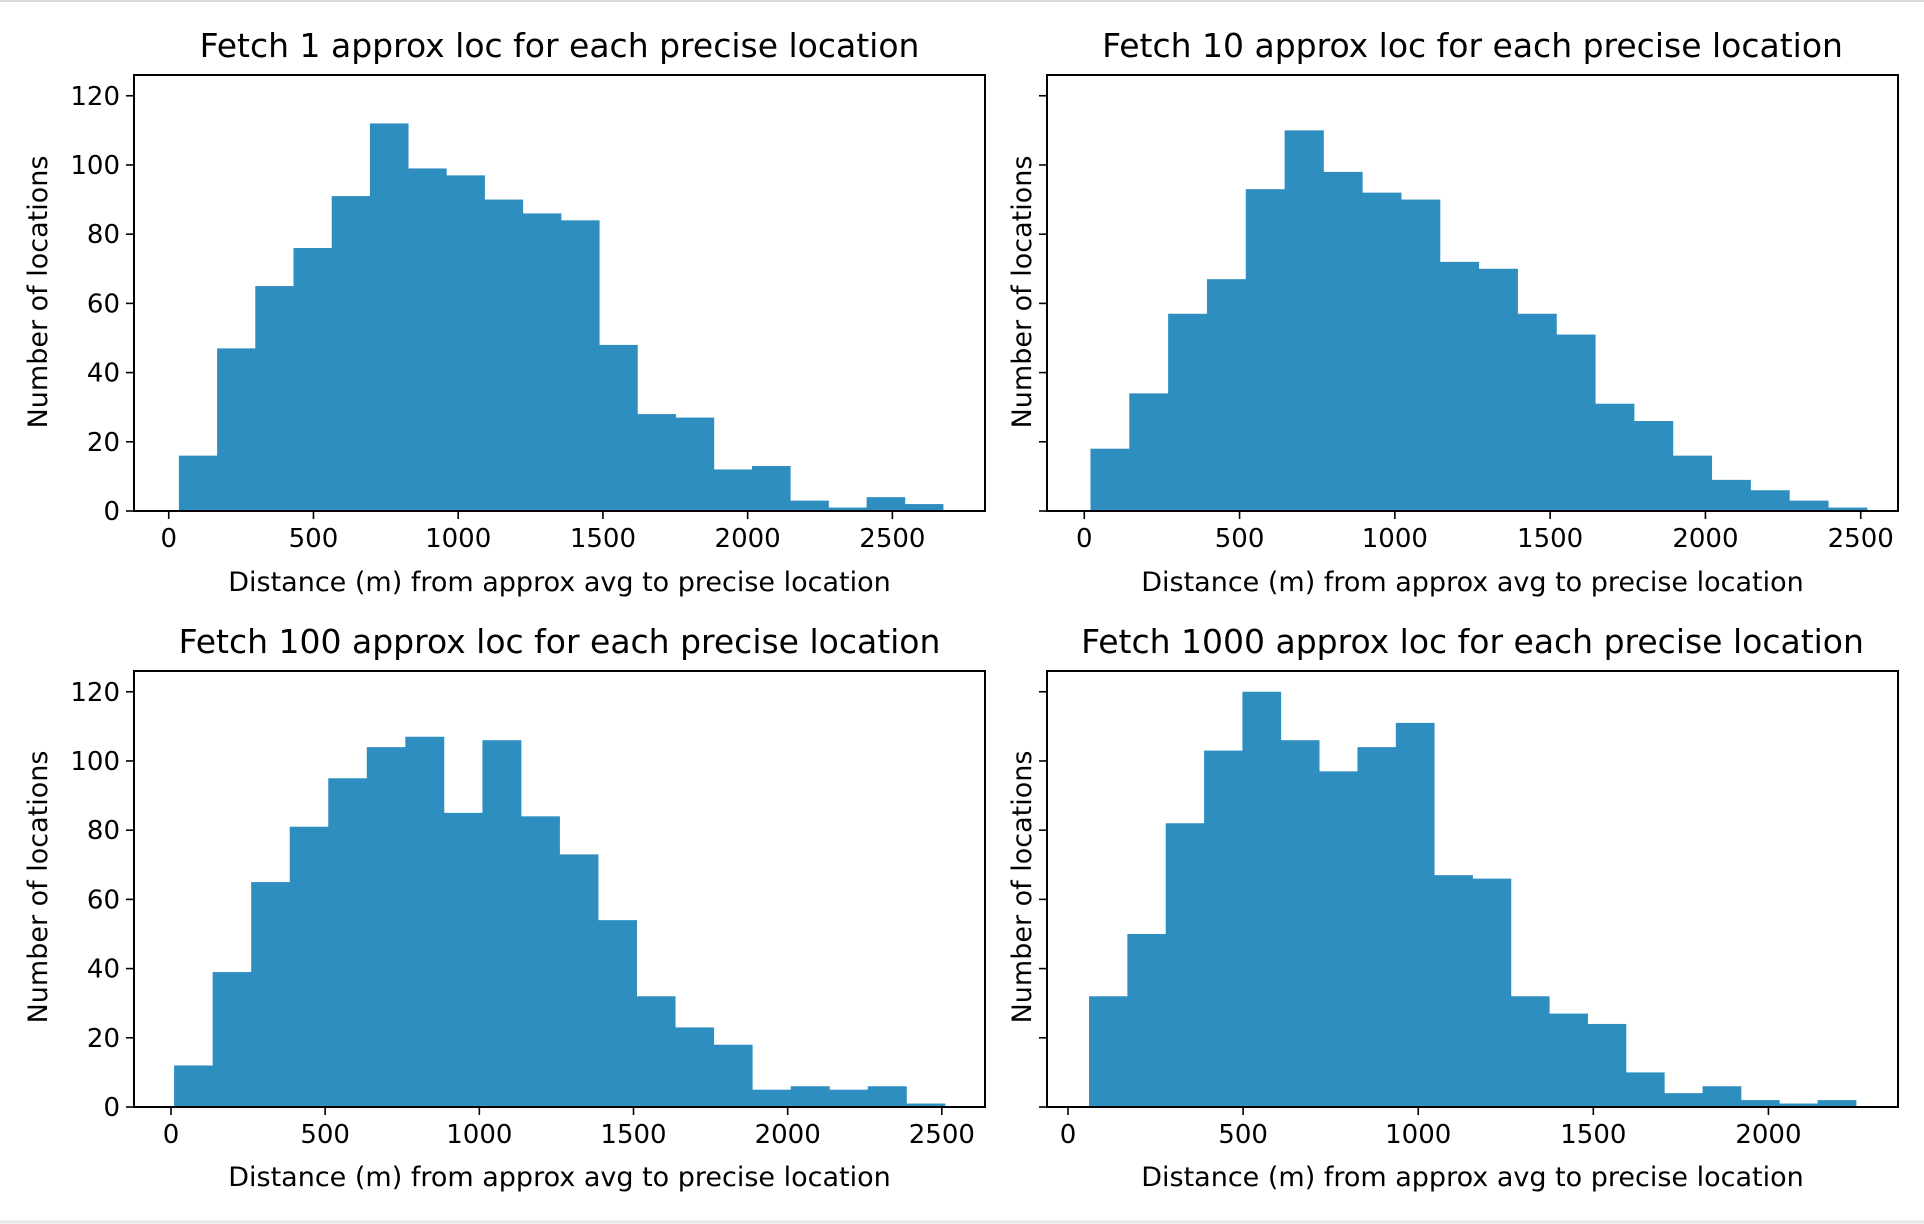  I want to click on y-tick-label: 80, so click(103, 831).